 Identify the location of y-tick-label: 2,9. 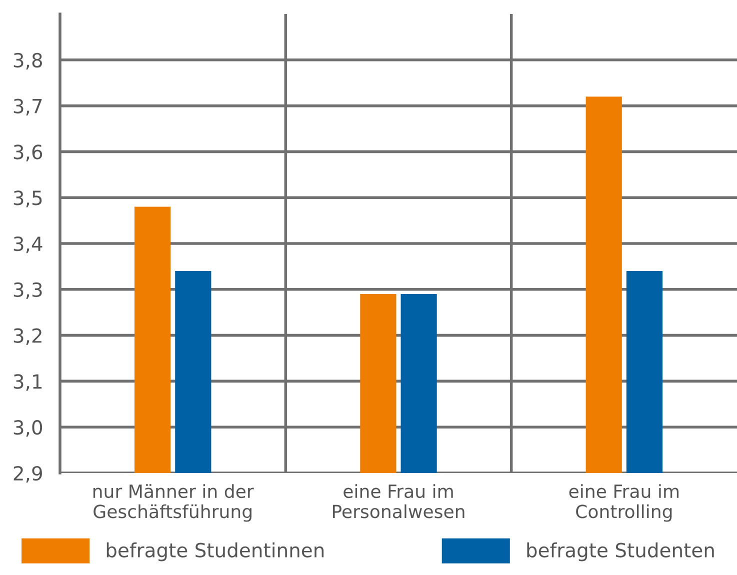
(28, 474).